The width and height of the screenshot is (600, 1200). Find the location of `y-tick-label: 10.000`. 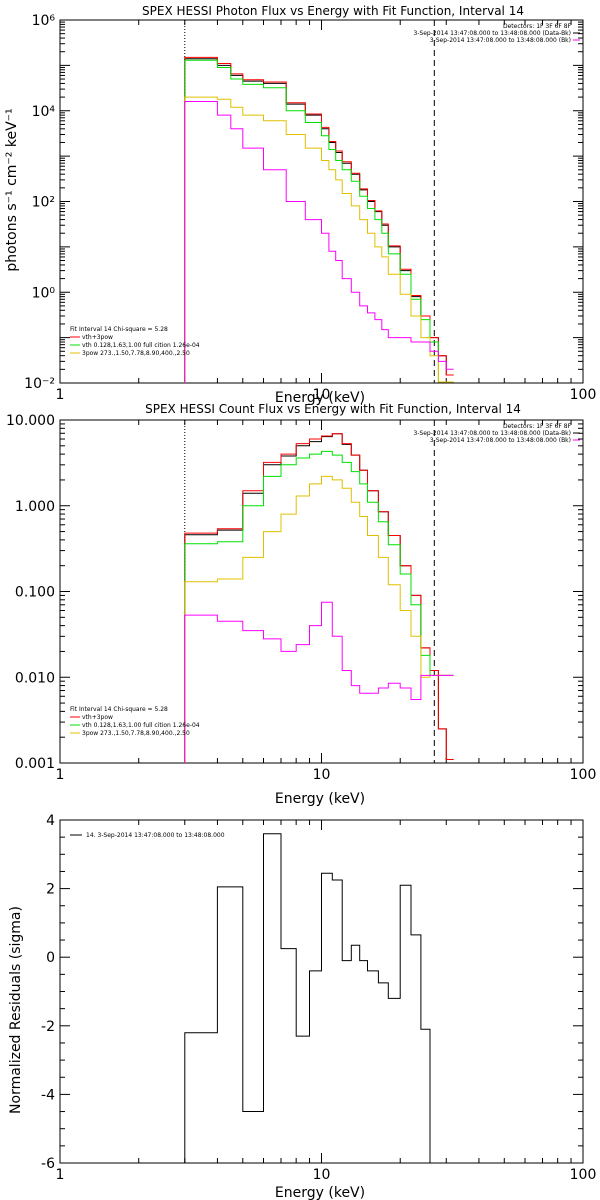

y-tick-label: 10.000 is located at coordinates (30, 421).